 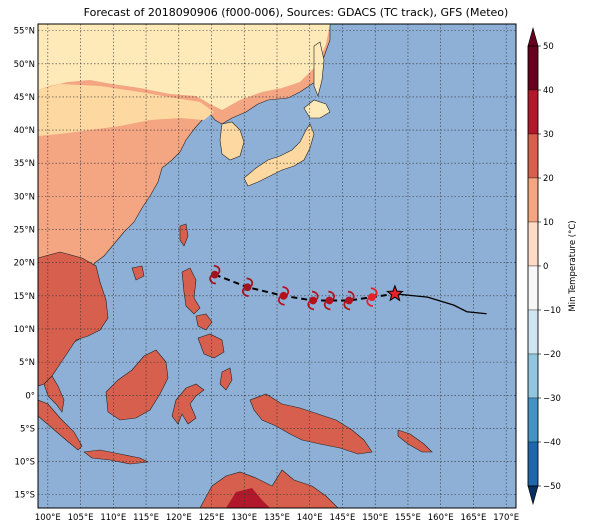 What do you see at coordinates (184, 67) in the screenshot?
I see `land-north-cool` at bounding box center [184, 67].